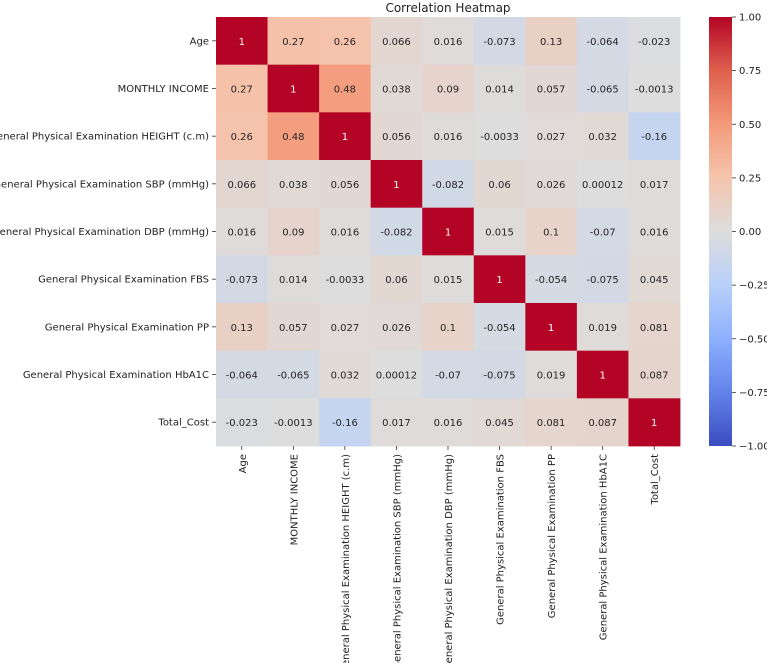 The height and width of the screenshot is (663, 767). I want to click on cell-value-label: 0.057, so click(293, 328).